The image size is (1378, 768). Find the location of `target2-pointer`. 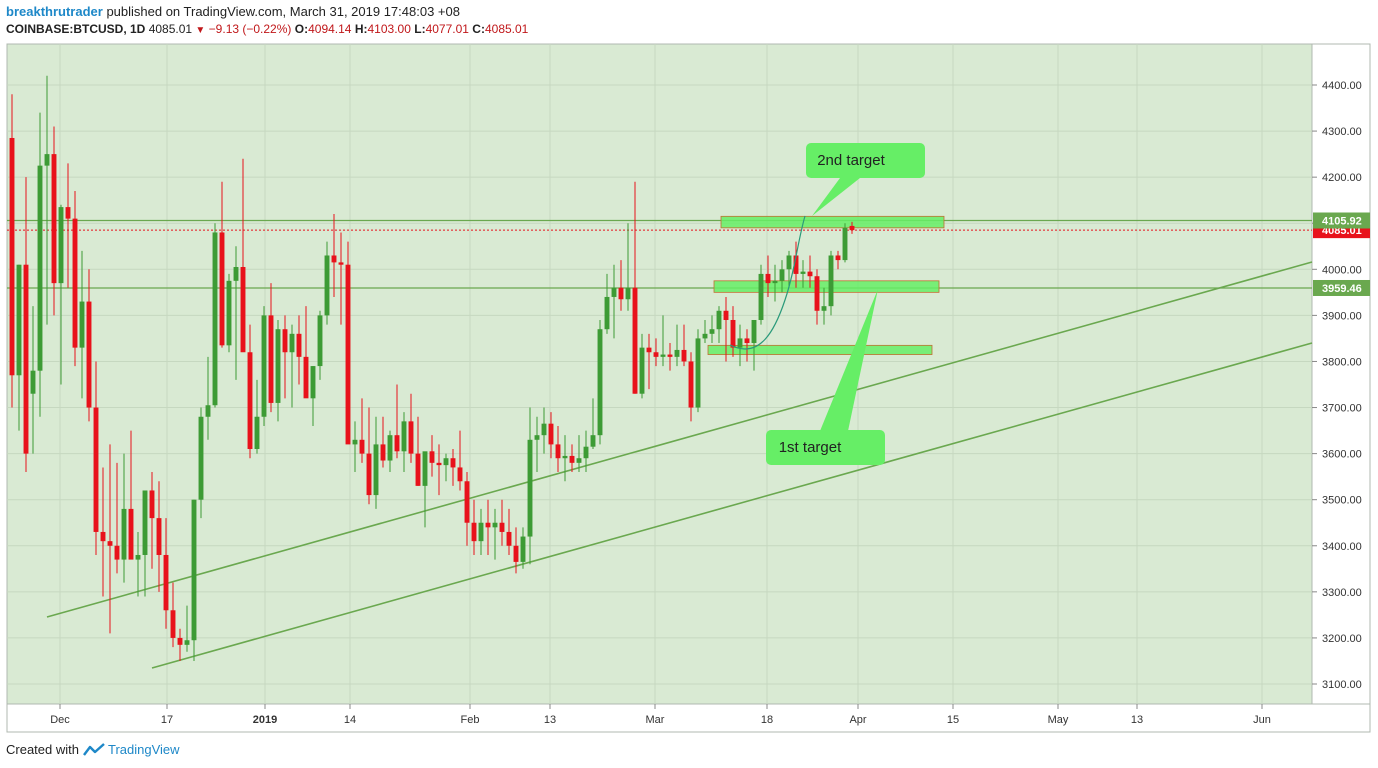

target2-pointer is located at coordinates (836, 197).